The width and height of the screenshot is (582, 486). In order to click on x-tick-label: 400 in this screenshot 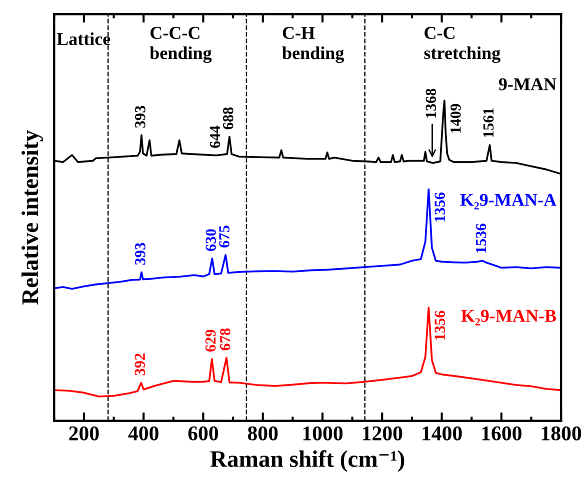, I will do `click(143, 433)`.